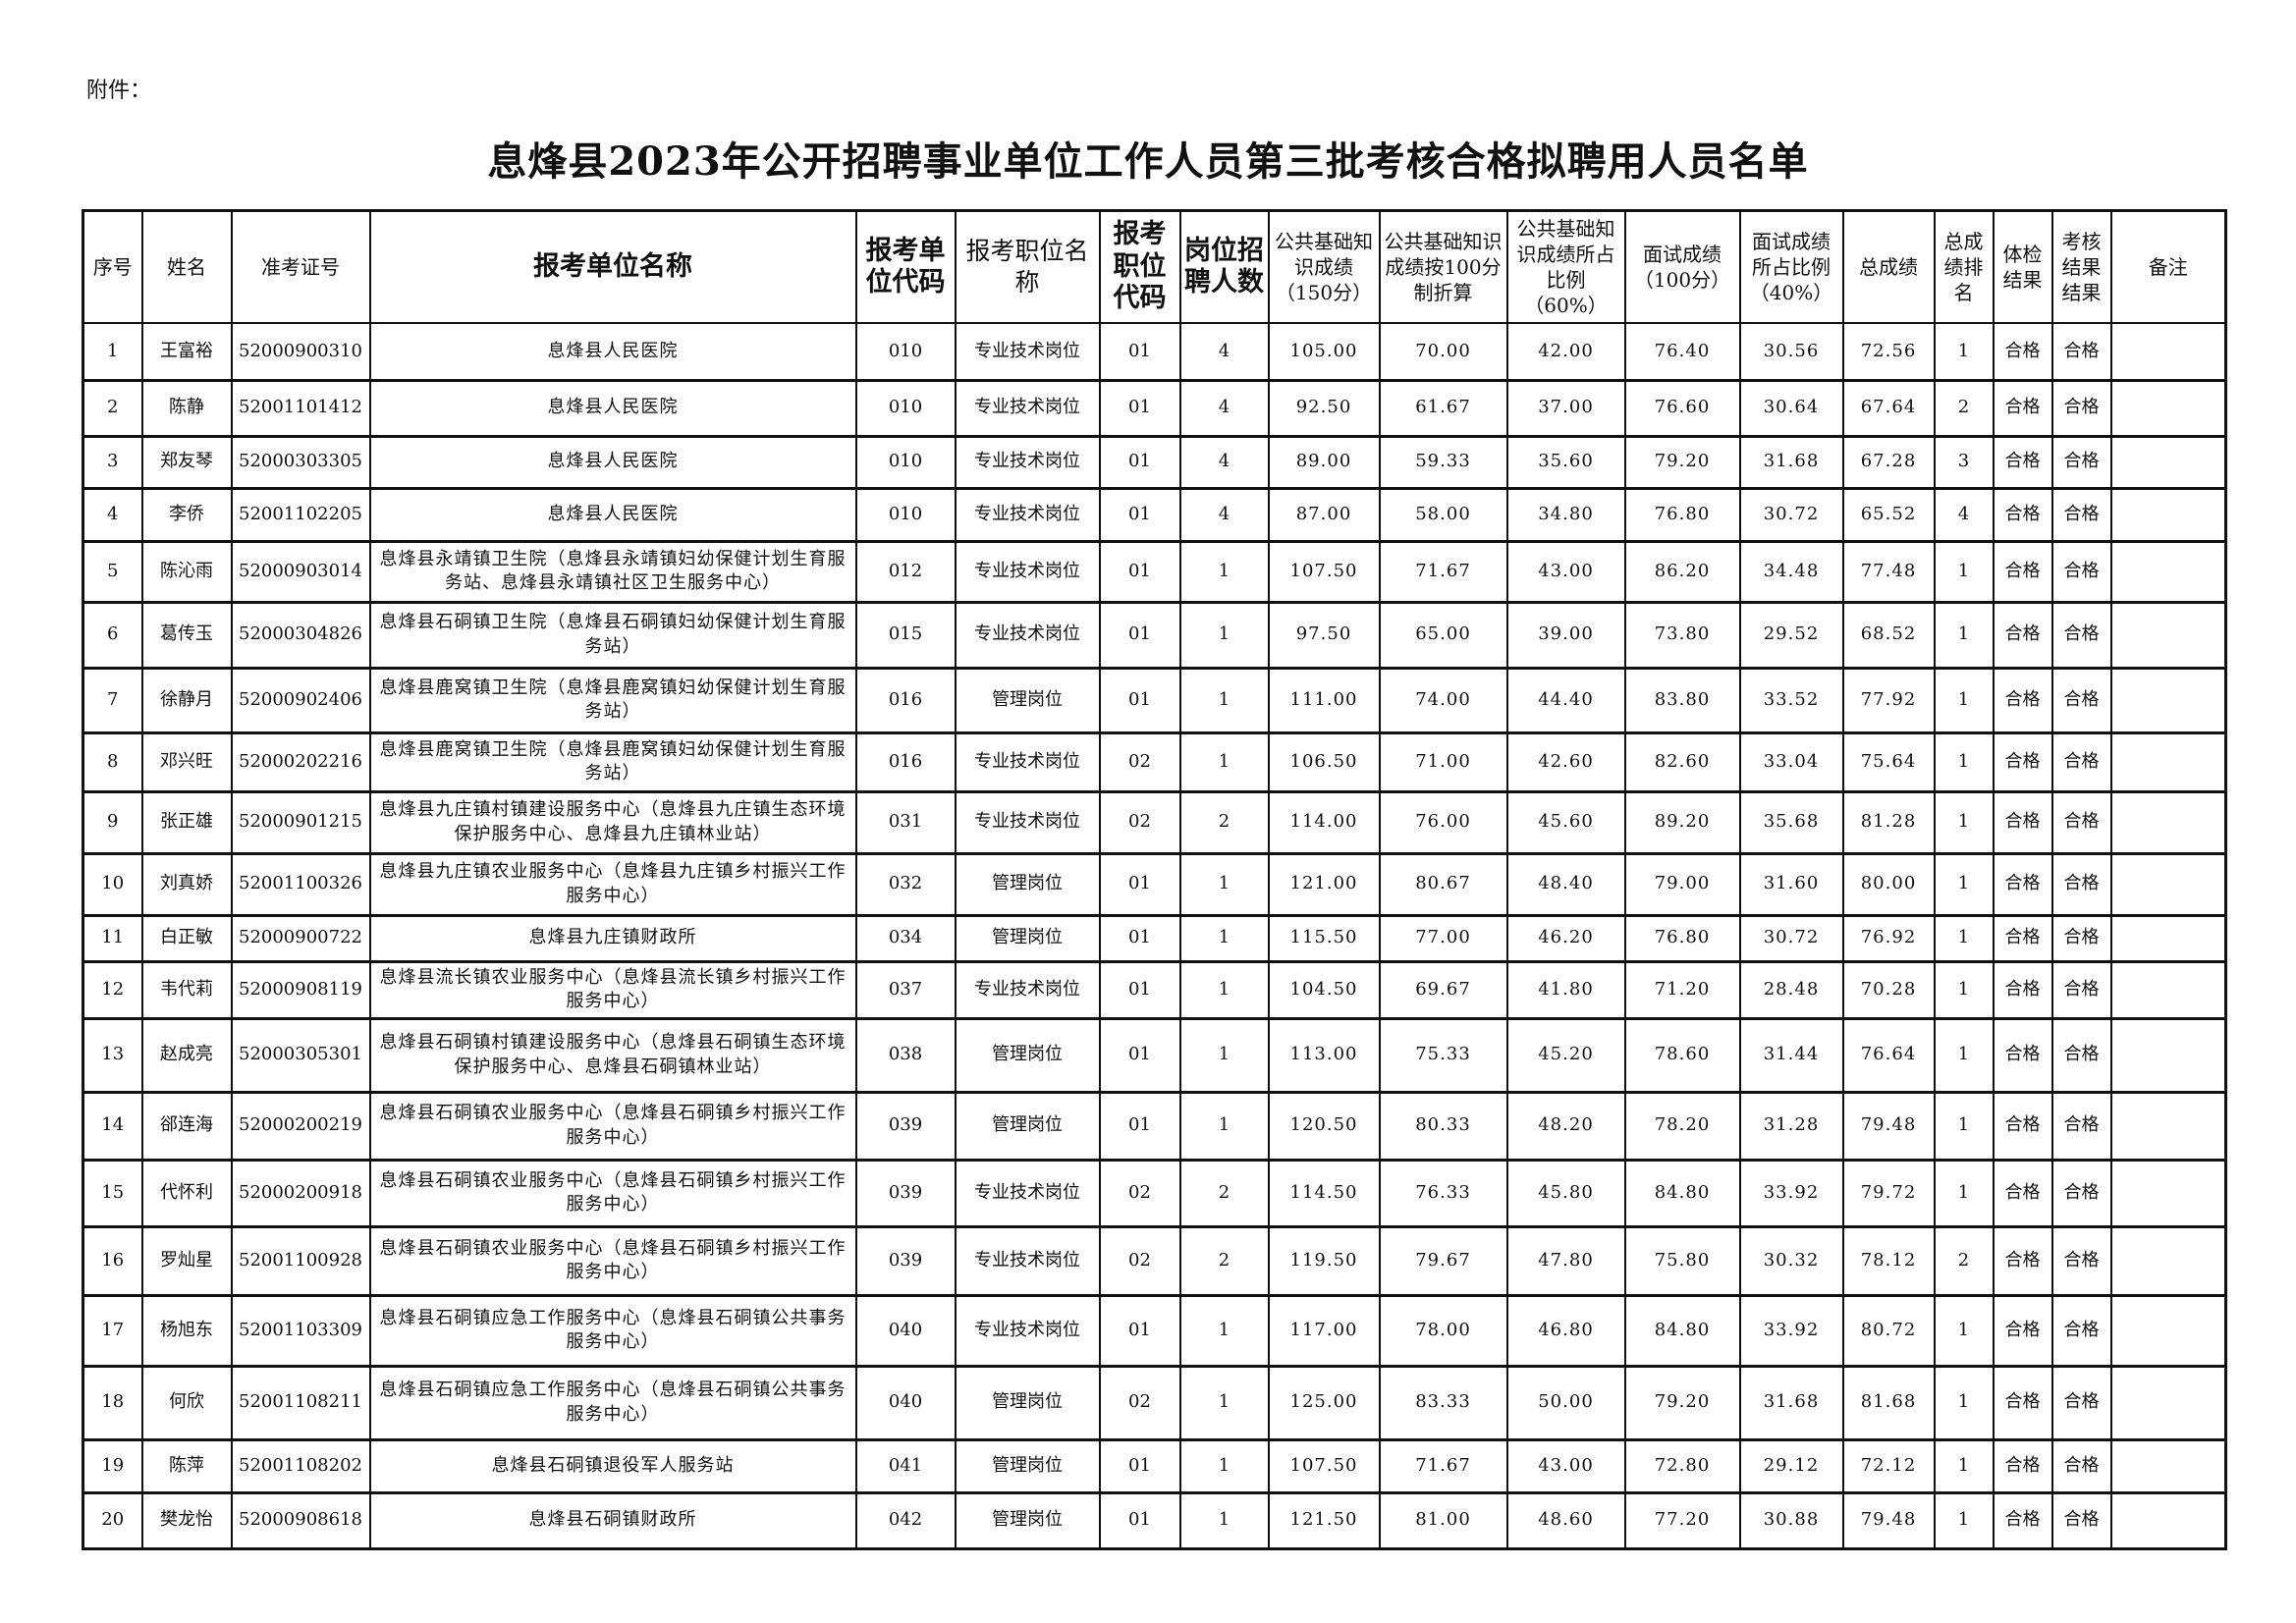 The width and height of the screenshot is (2296, 1623). Describe the element at coordinates (186, 572) in the screenshot. I see `cell-name: 陈沁雨` at that location.